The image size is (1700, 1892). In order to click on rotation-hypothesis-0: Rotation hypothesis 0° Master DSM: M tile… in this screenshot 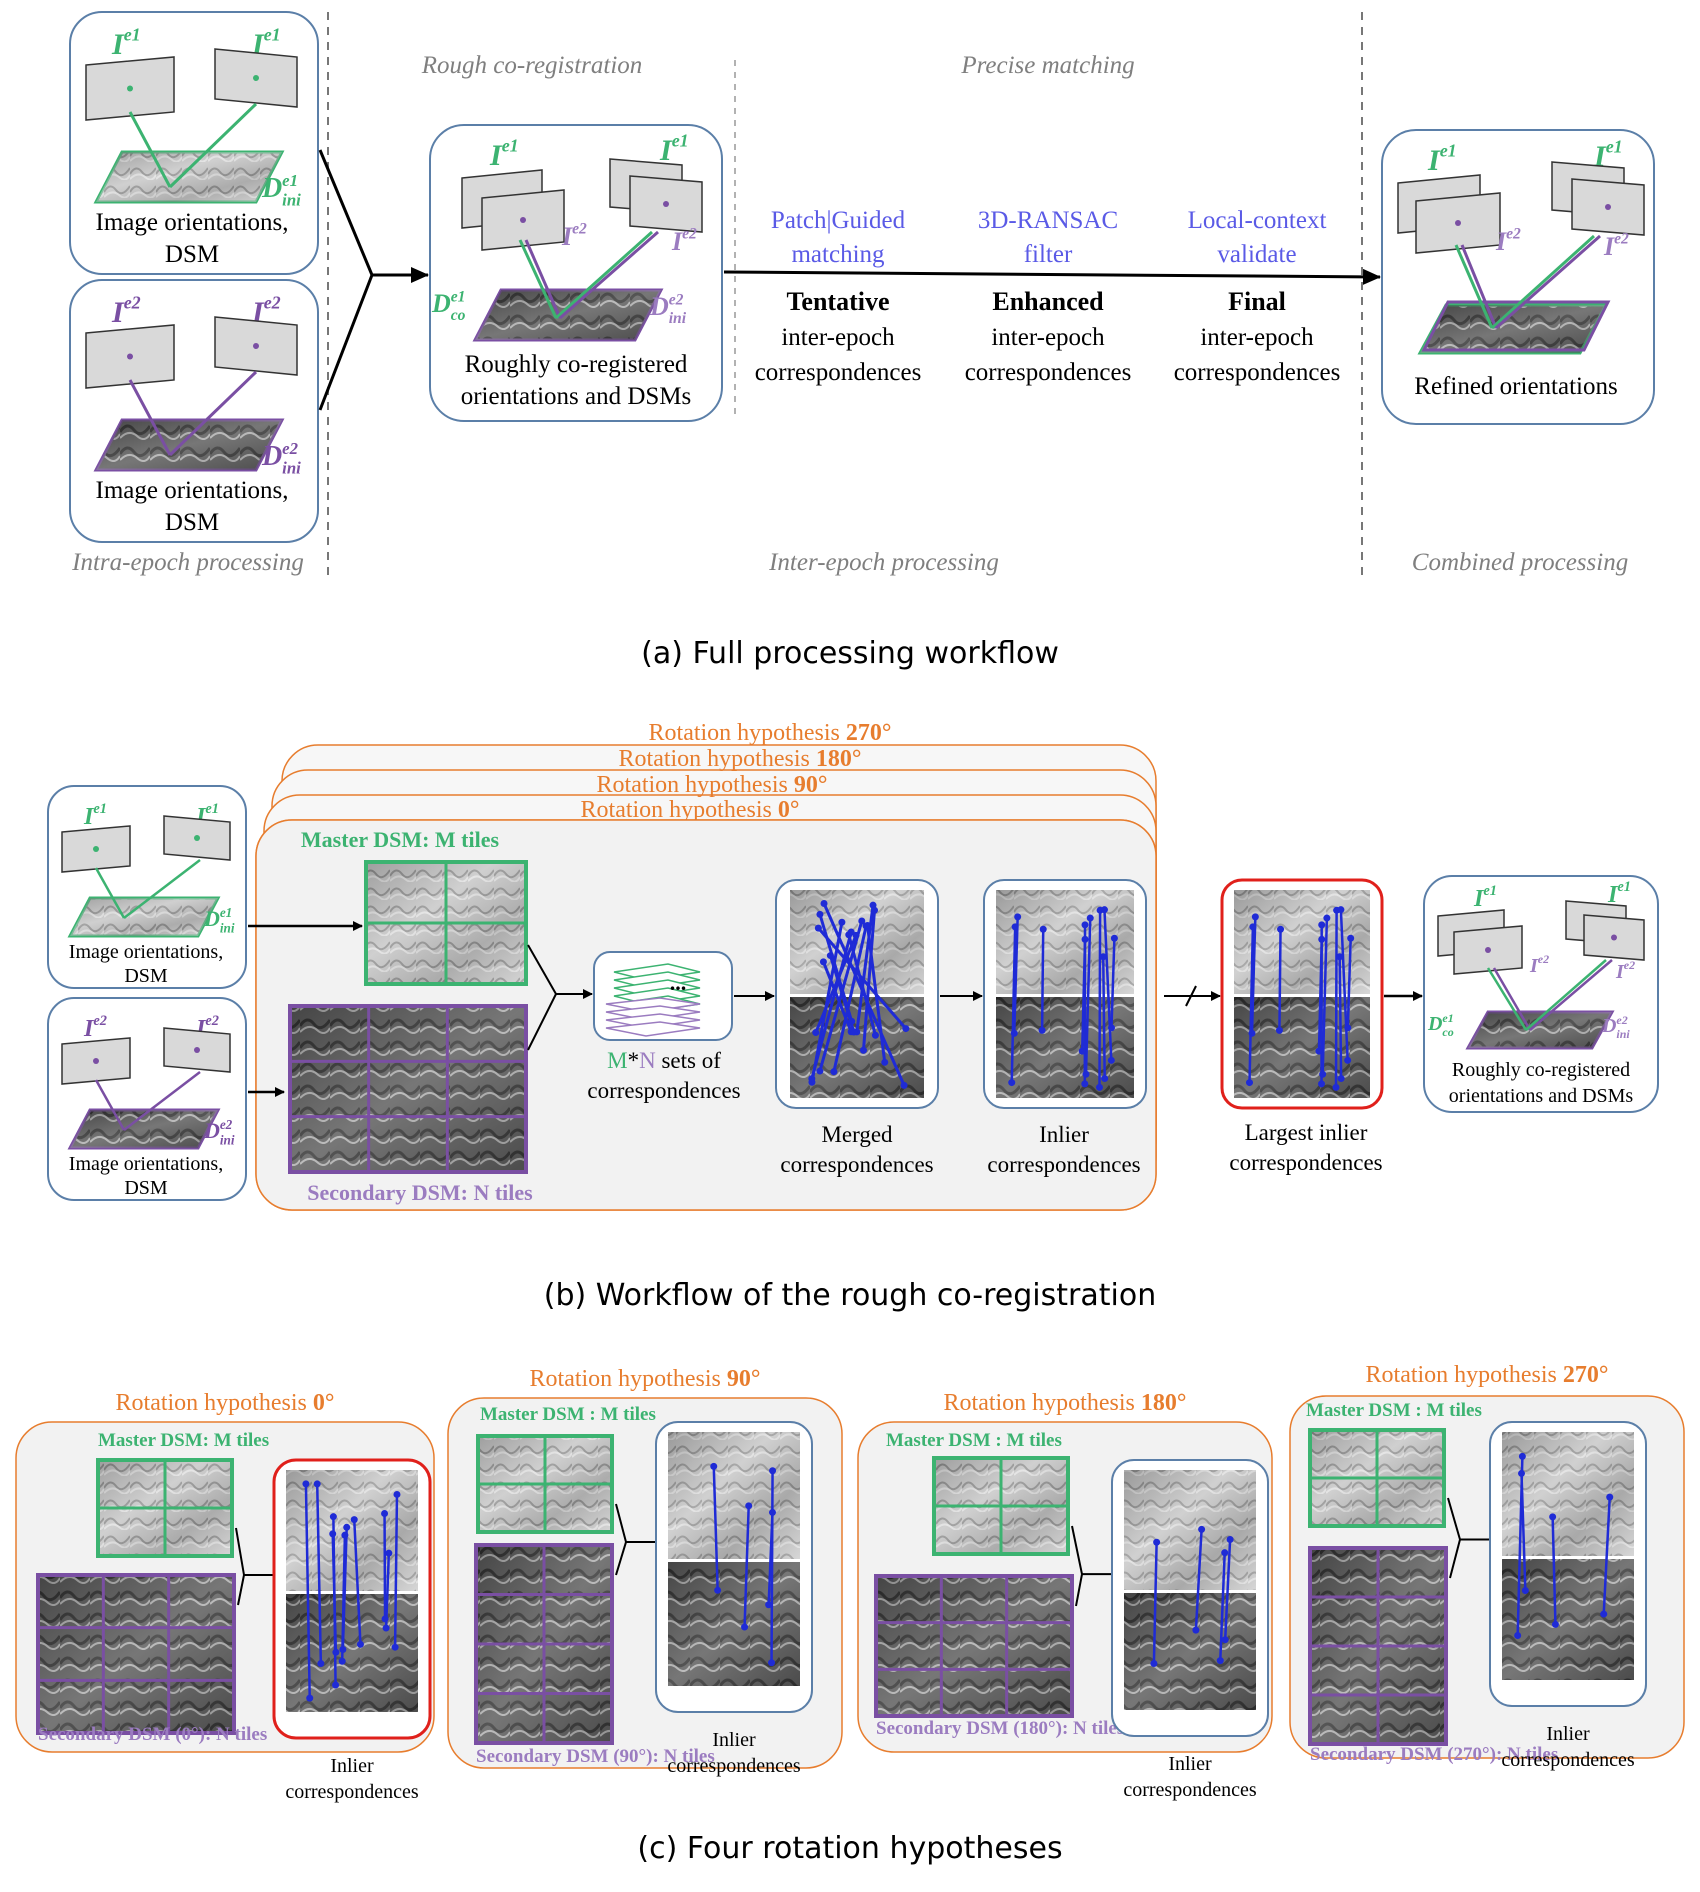, I will do `click(225, 1596)`.